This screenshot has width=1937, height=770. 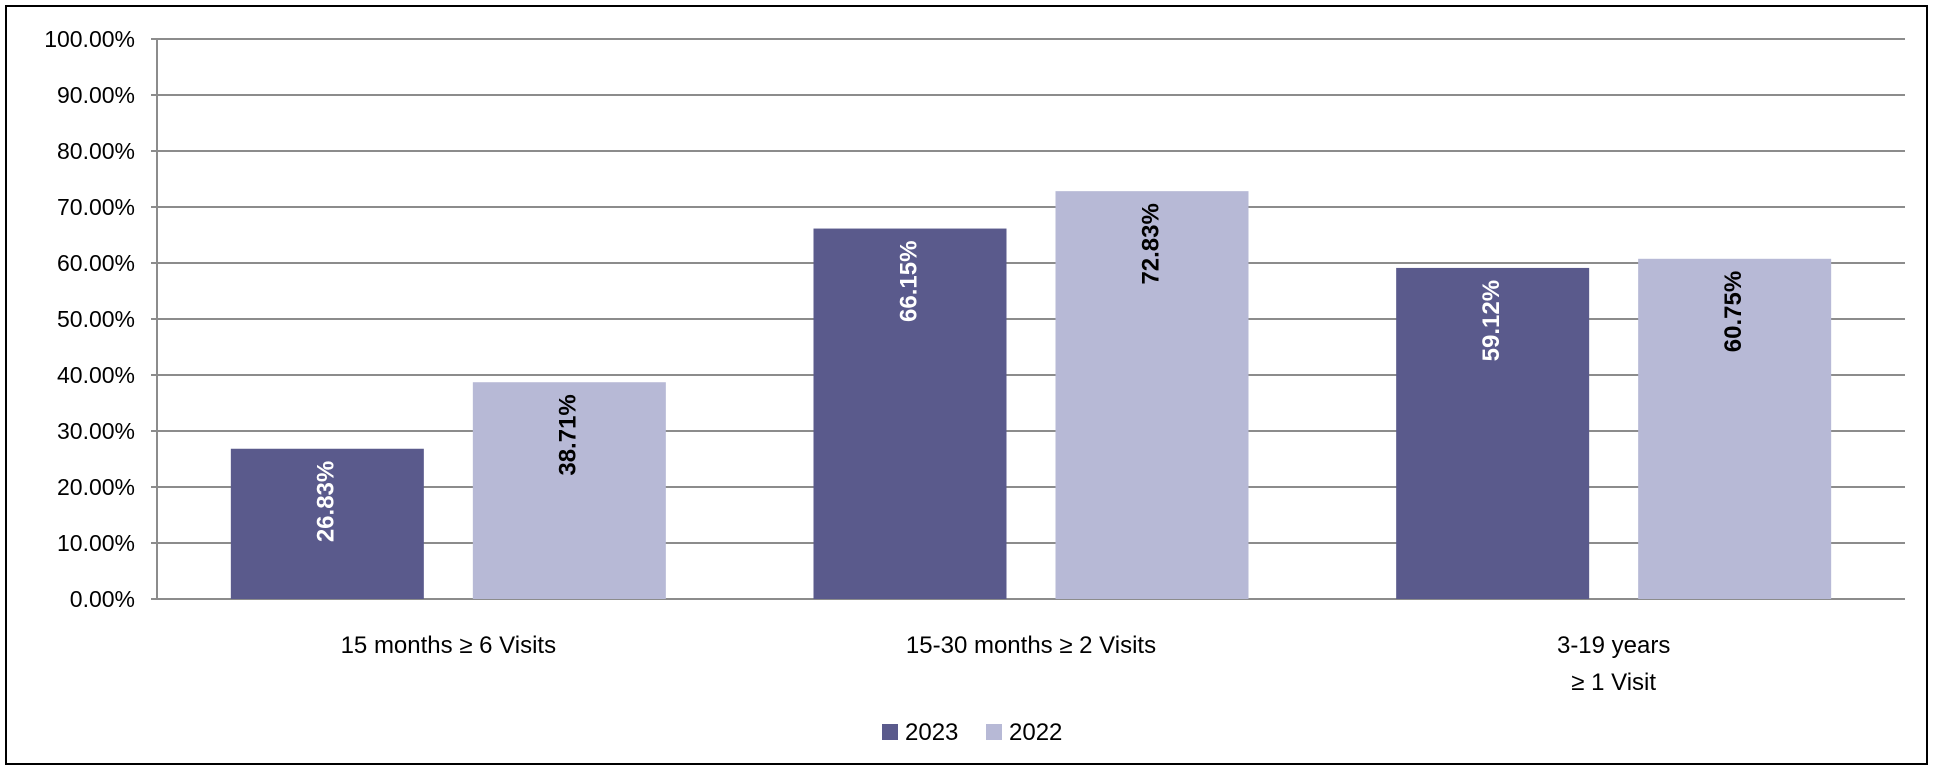 What do you see at coordinates (96, 263) in the screenshot?
I see `y-tick-label: 60.00%` at bounding box center [96, 263].